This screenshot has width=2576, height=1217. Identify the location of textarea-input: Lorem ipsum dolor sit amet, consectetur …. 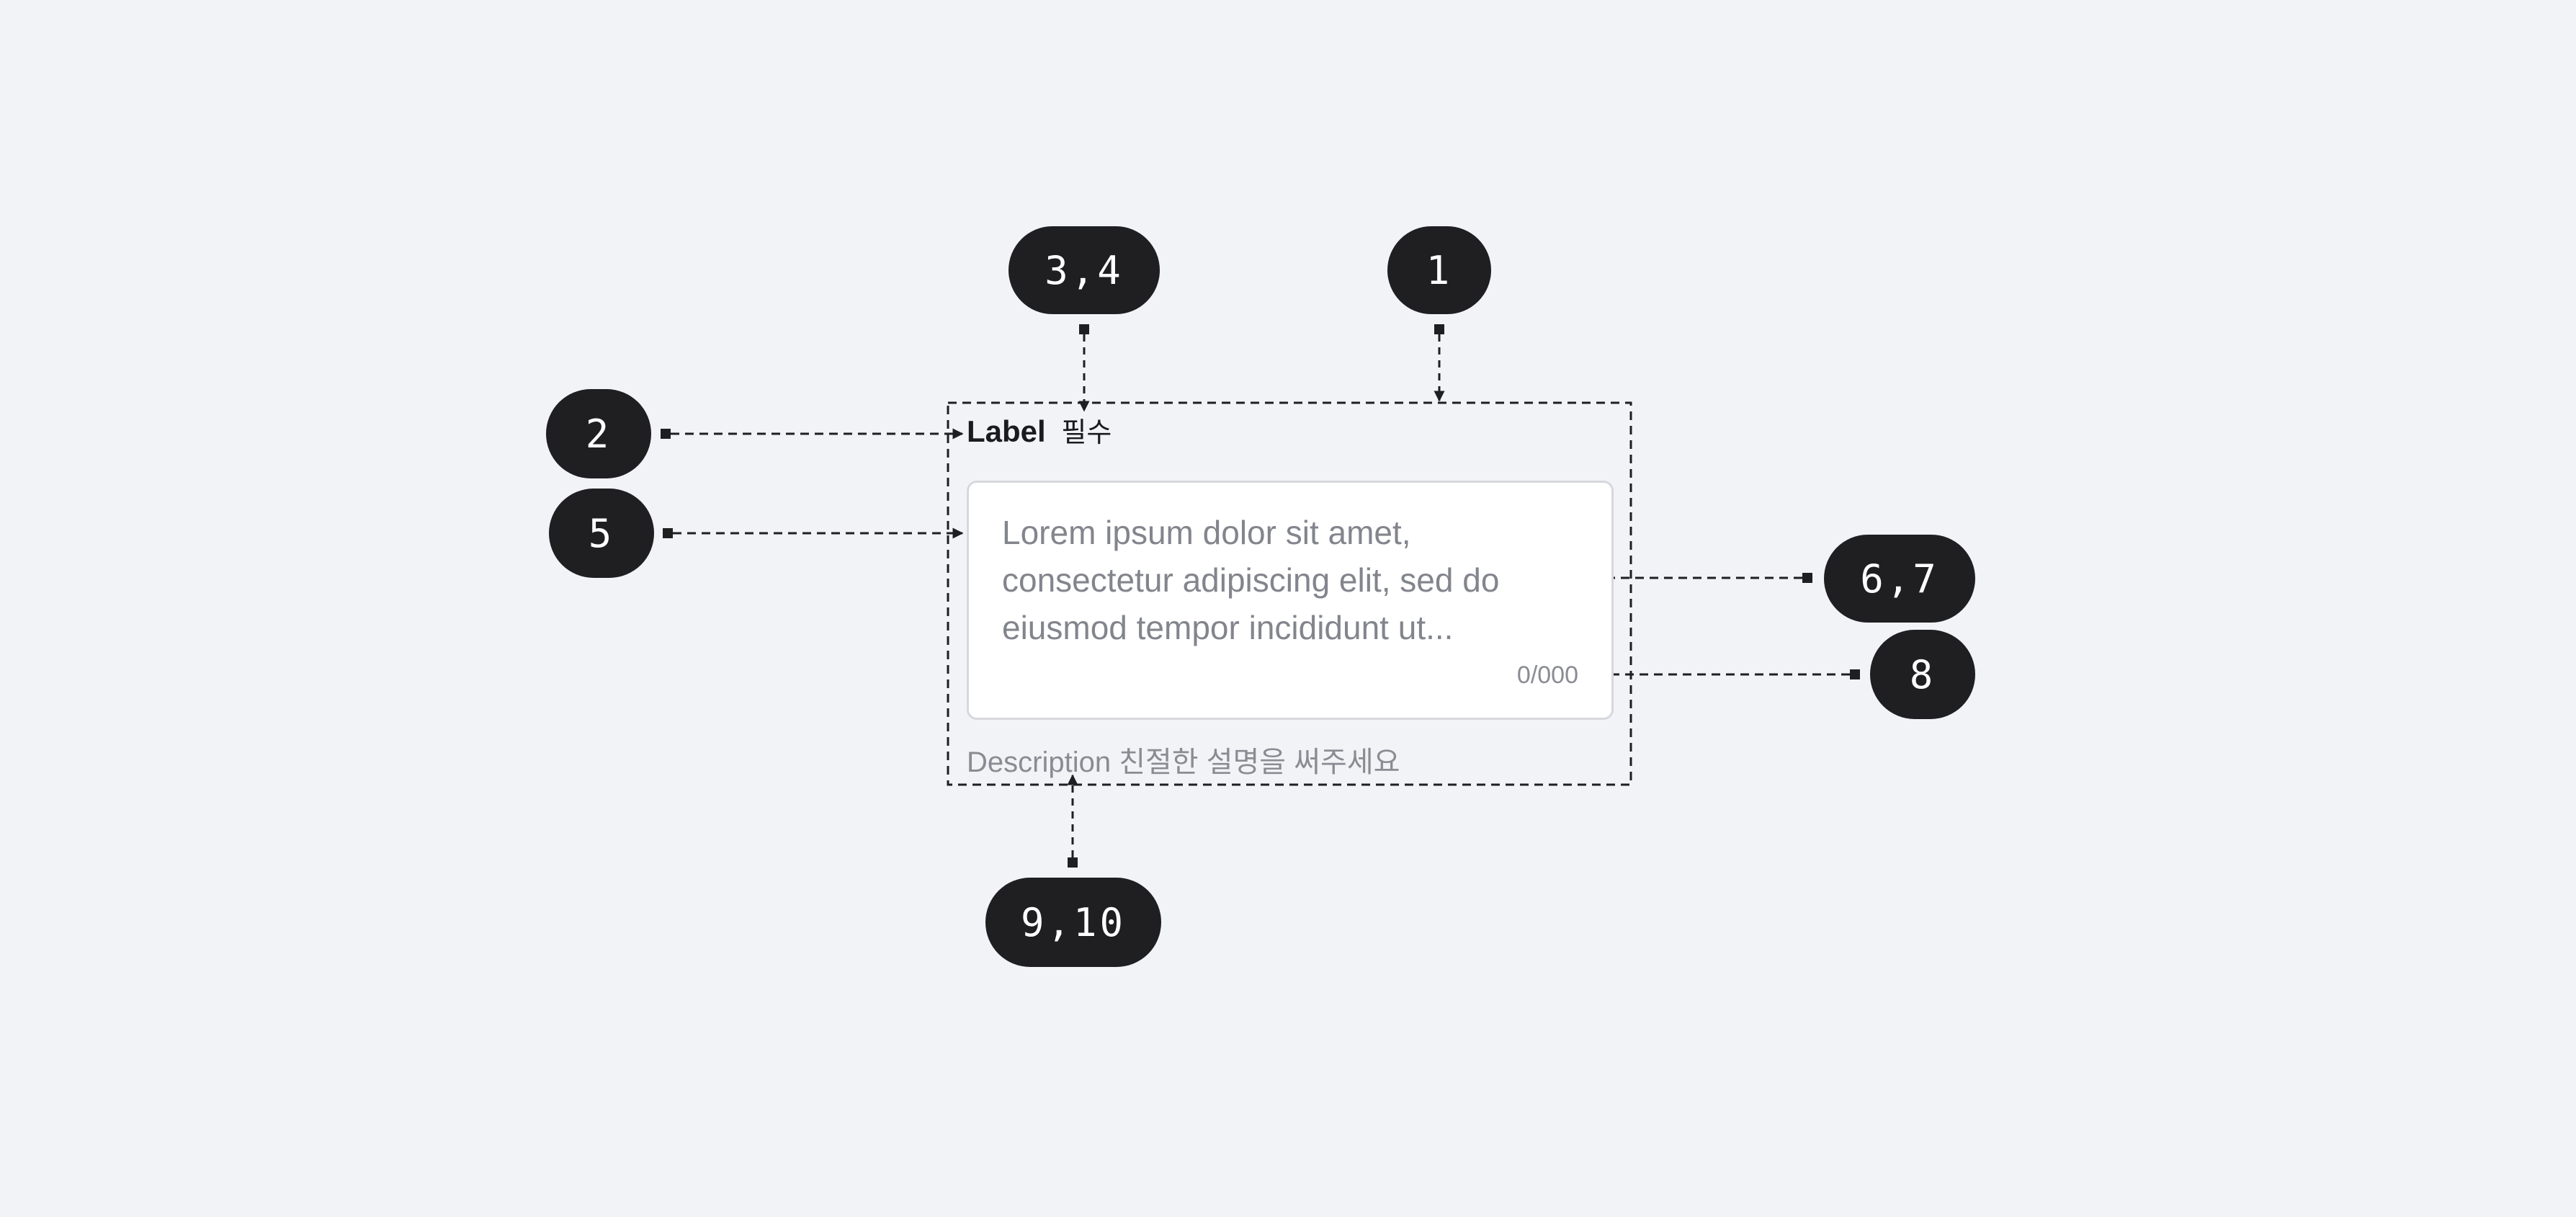
(1290, 600).